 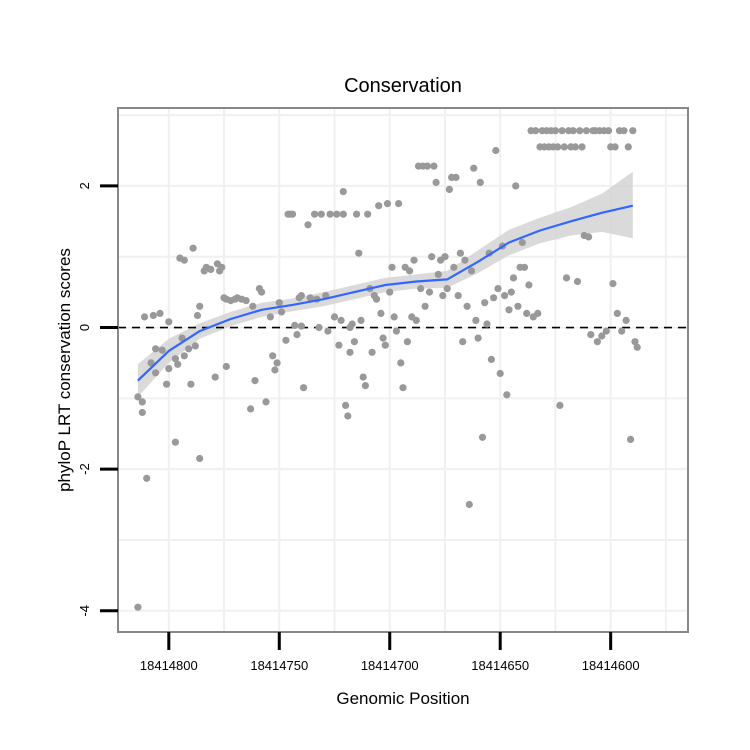 What do you see at coordinates (64, 370) in the screenshot?
I see `y-axis-title: phyloP LRT conservation scores` at bounding box center [64, 370].